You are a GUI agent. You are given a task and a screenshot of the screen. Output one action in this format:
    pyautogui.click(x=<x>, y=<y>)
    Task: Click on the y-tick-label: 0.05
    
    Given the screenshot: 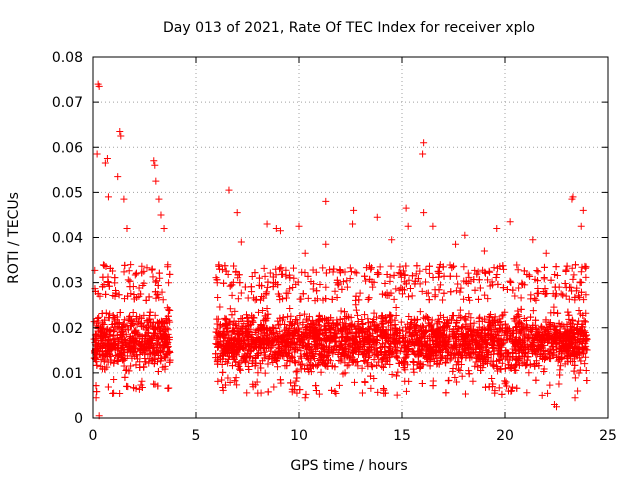 What is the action you would take?
    pyautogui.click(x=67, y=193)
    